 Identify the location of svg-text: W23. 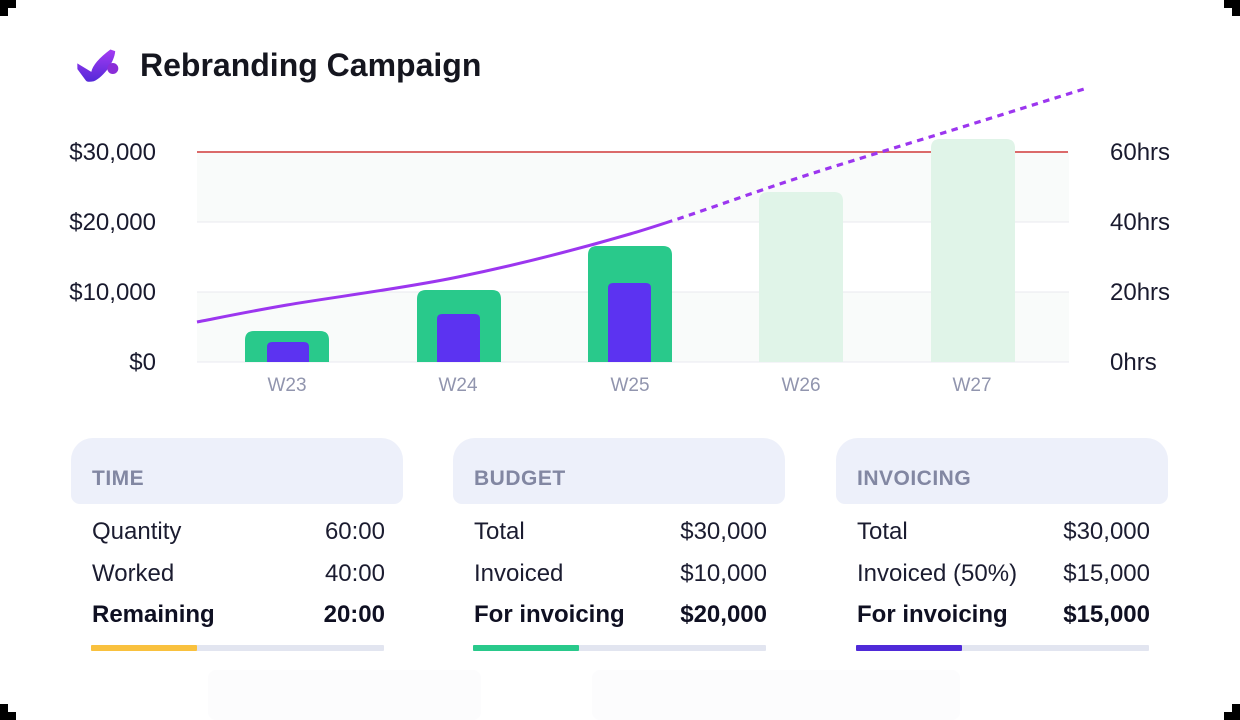
(286, 385).